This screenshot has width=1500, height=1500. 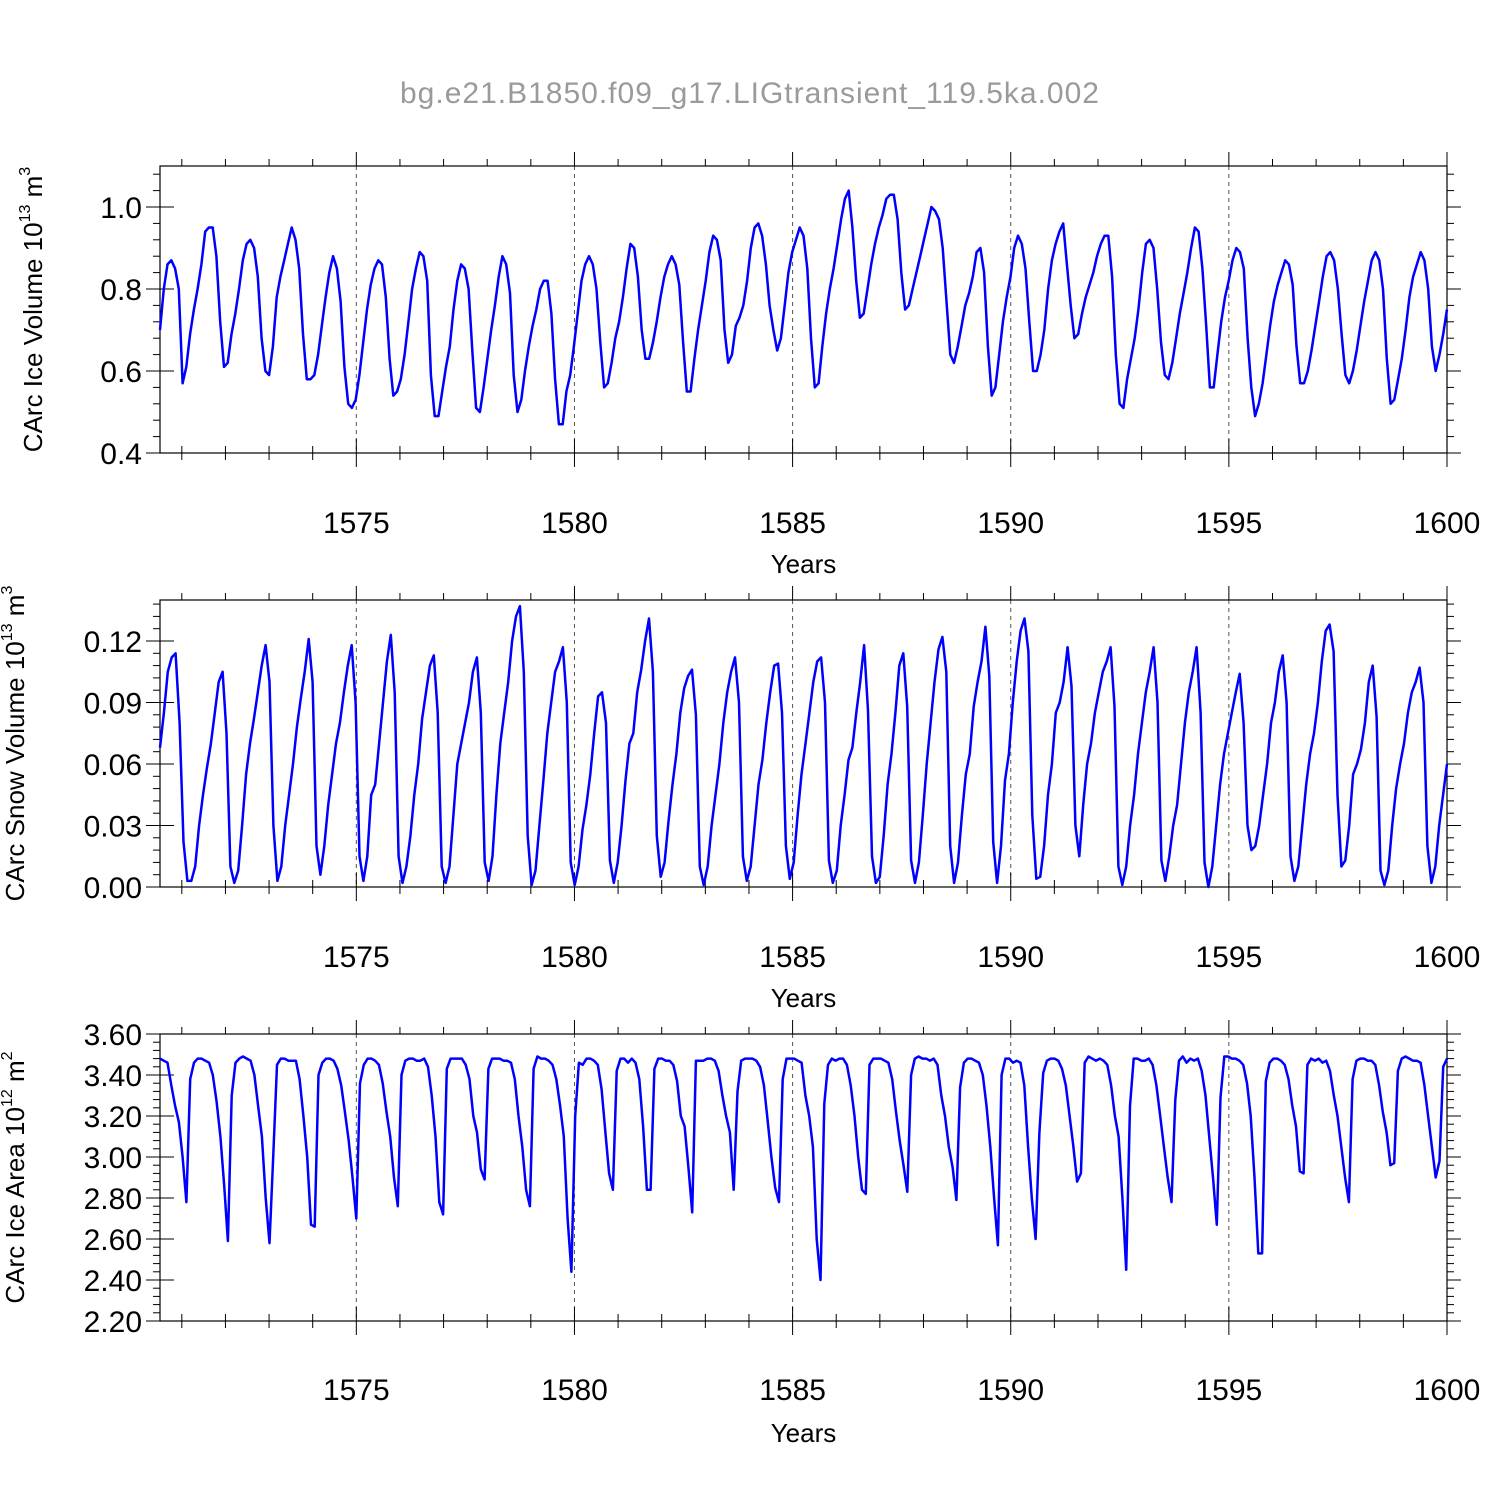 I want to click on y-axis-title: CArc Snow Volume 1013 m3, so click(x=15, y=744).